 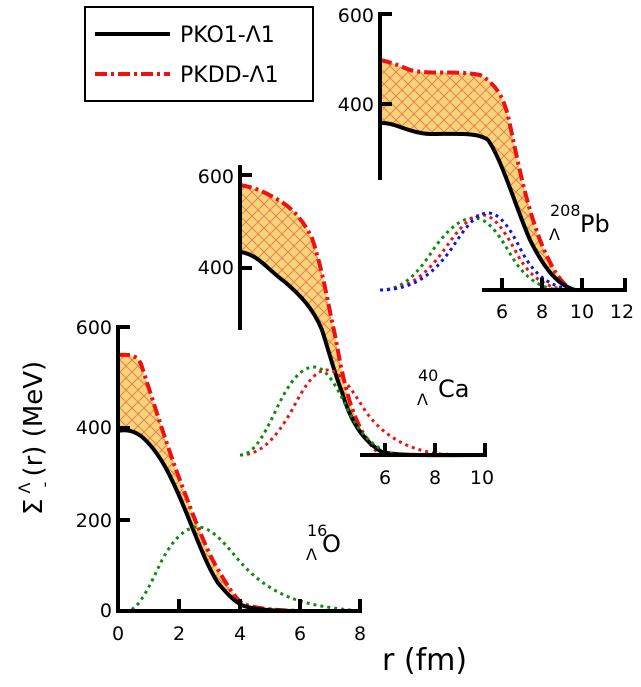 I want to click on o16-ytick-label: 400, so click(x=94, y=428).